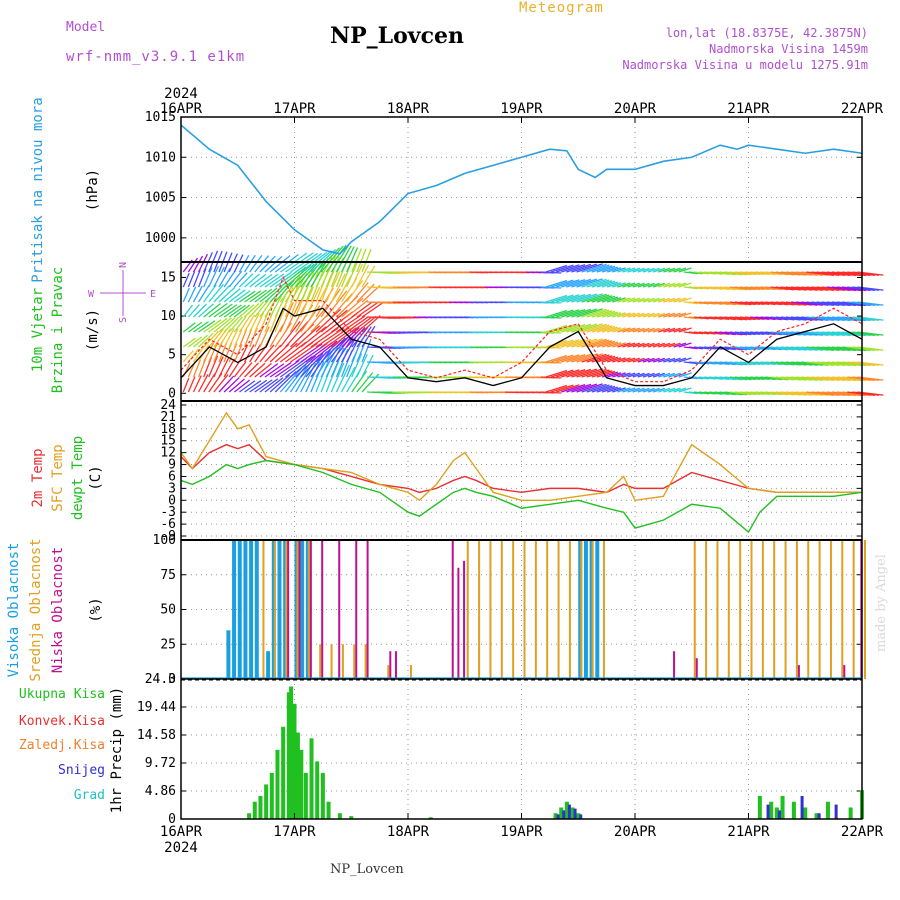 This screenshot has width=900, height=900. Describe the element at coordinates (172, 476) in the screenshot. I see `ytick-label: 6` at that location.